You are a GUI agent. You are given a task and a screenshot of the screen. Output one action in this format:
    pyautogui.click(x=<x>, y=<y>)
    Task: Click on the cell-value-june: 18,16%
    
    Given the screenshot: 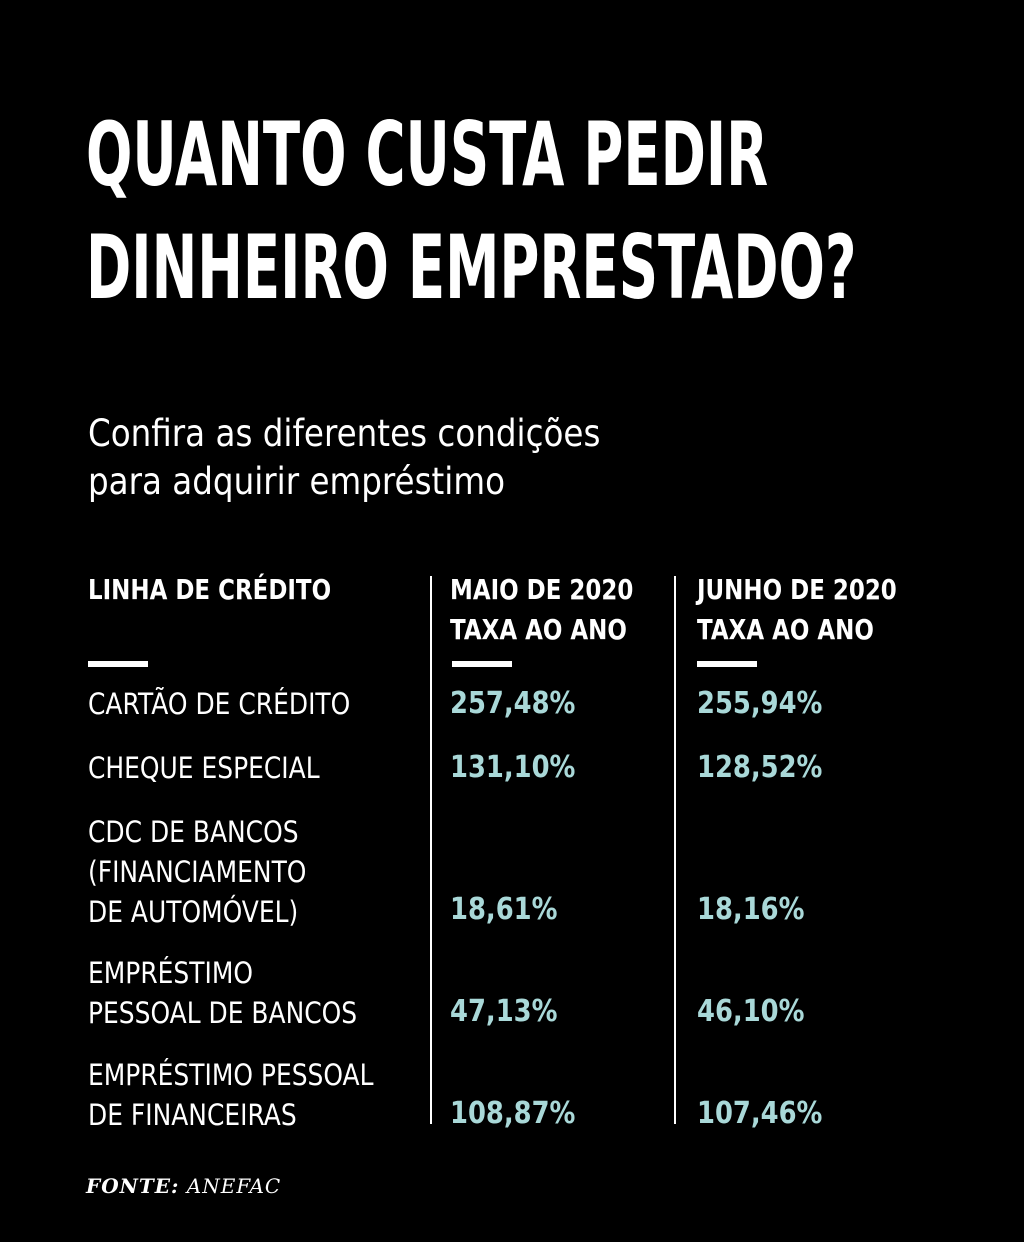 What is the action you would take?
    pyautogui.click(x=751, y=909)
    